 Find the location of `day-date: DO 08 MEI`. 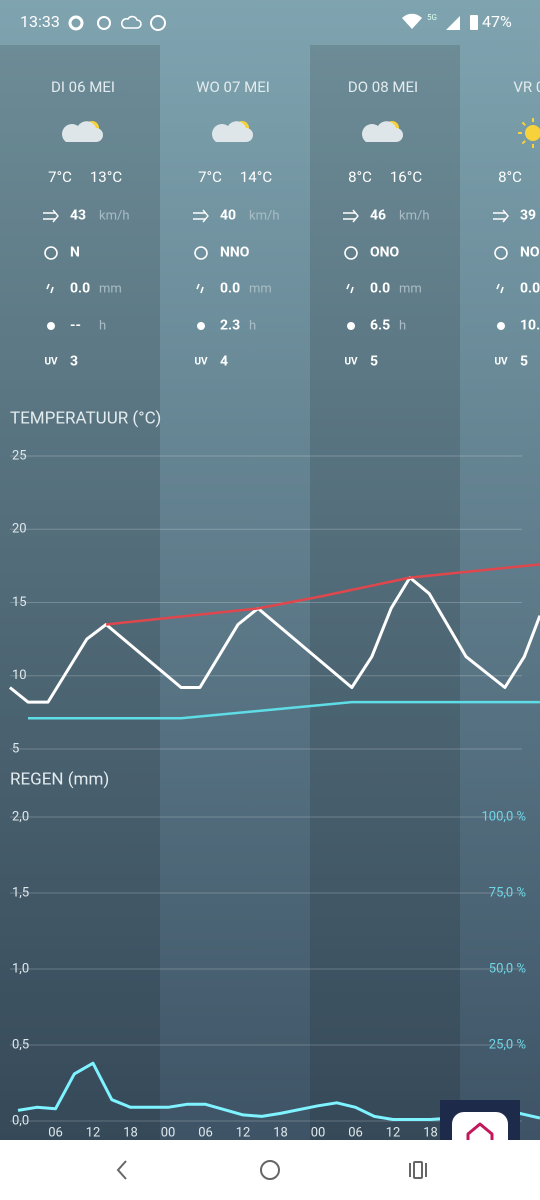

day-date: DO 08 MEI is located at coordinates (383, 87).